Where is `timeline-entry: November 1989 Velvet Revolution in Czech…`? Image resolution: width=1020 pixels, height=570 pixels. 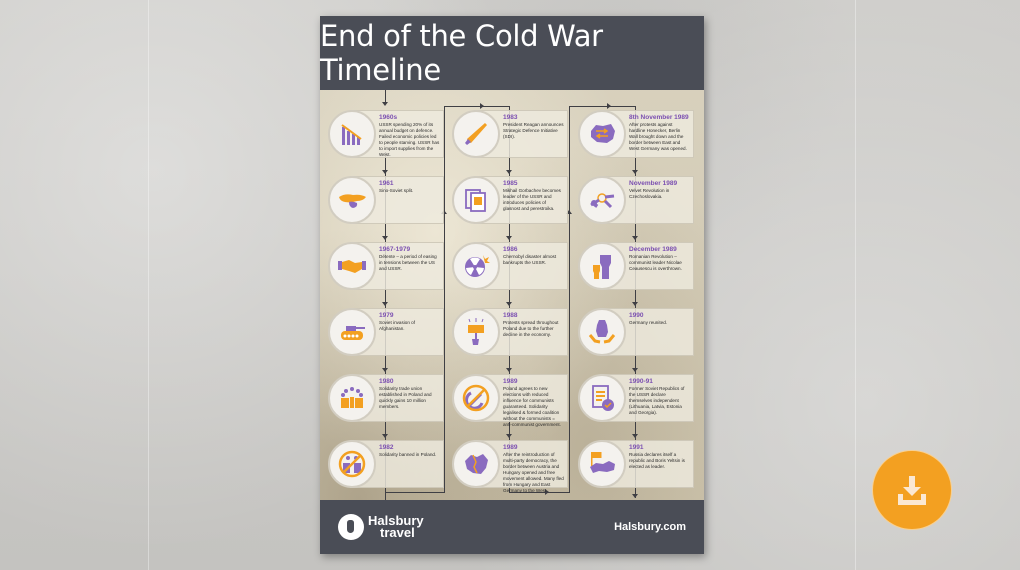 timeline-entry: November 1989 Velvet Revolution in Czech… is located at coordinates (636, 200).